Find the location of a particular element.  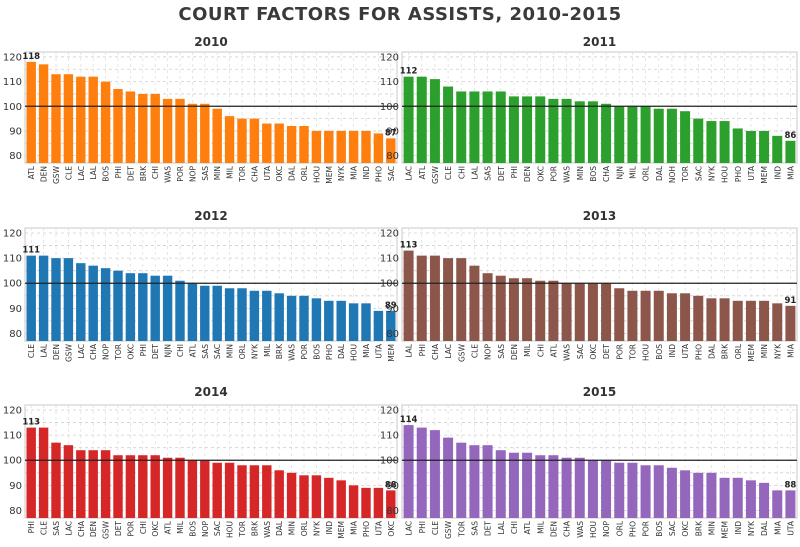

bar-brk is located at coordinates (279, 317).